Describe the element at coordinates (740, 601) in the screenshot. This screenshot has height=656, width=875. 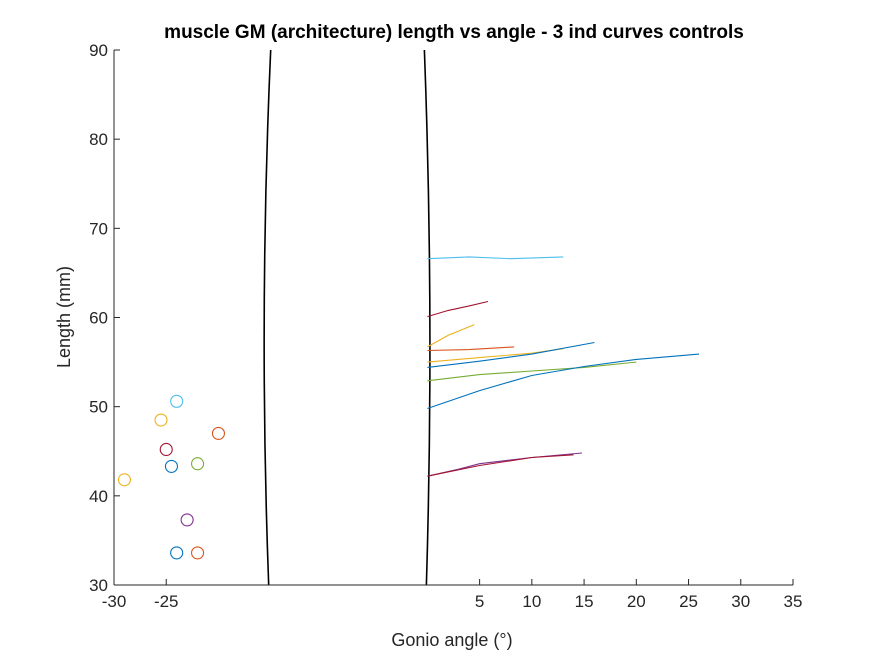
I see `x-tick-label: 30` at that location.